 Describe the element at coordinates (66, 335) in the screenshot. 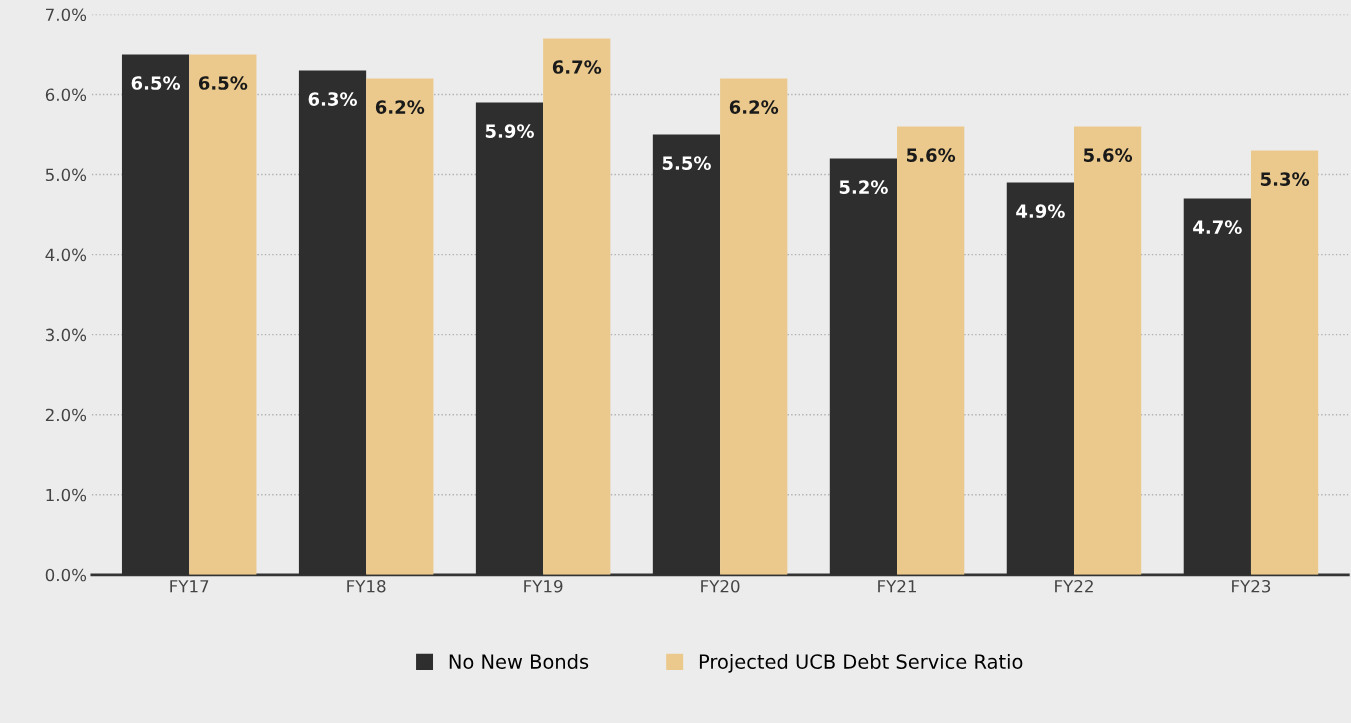

I see `y-tick-label: 3.0%` at that location.